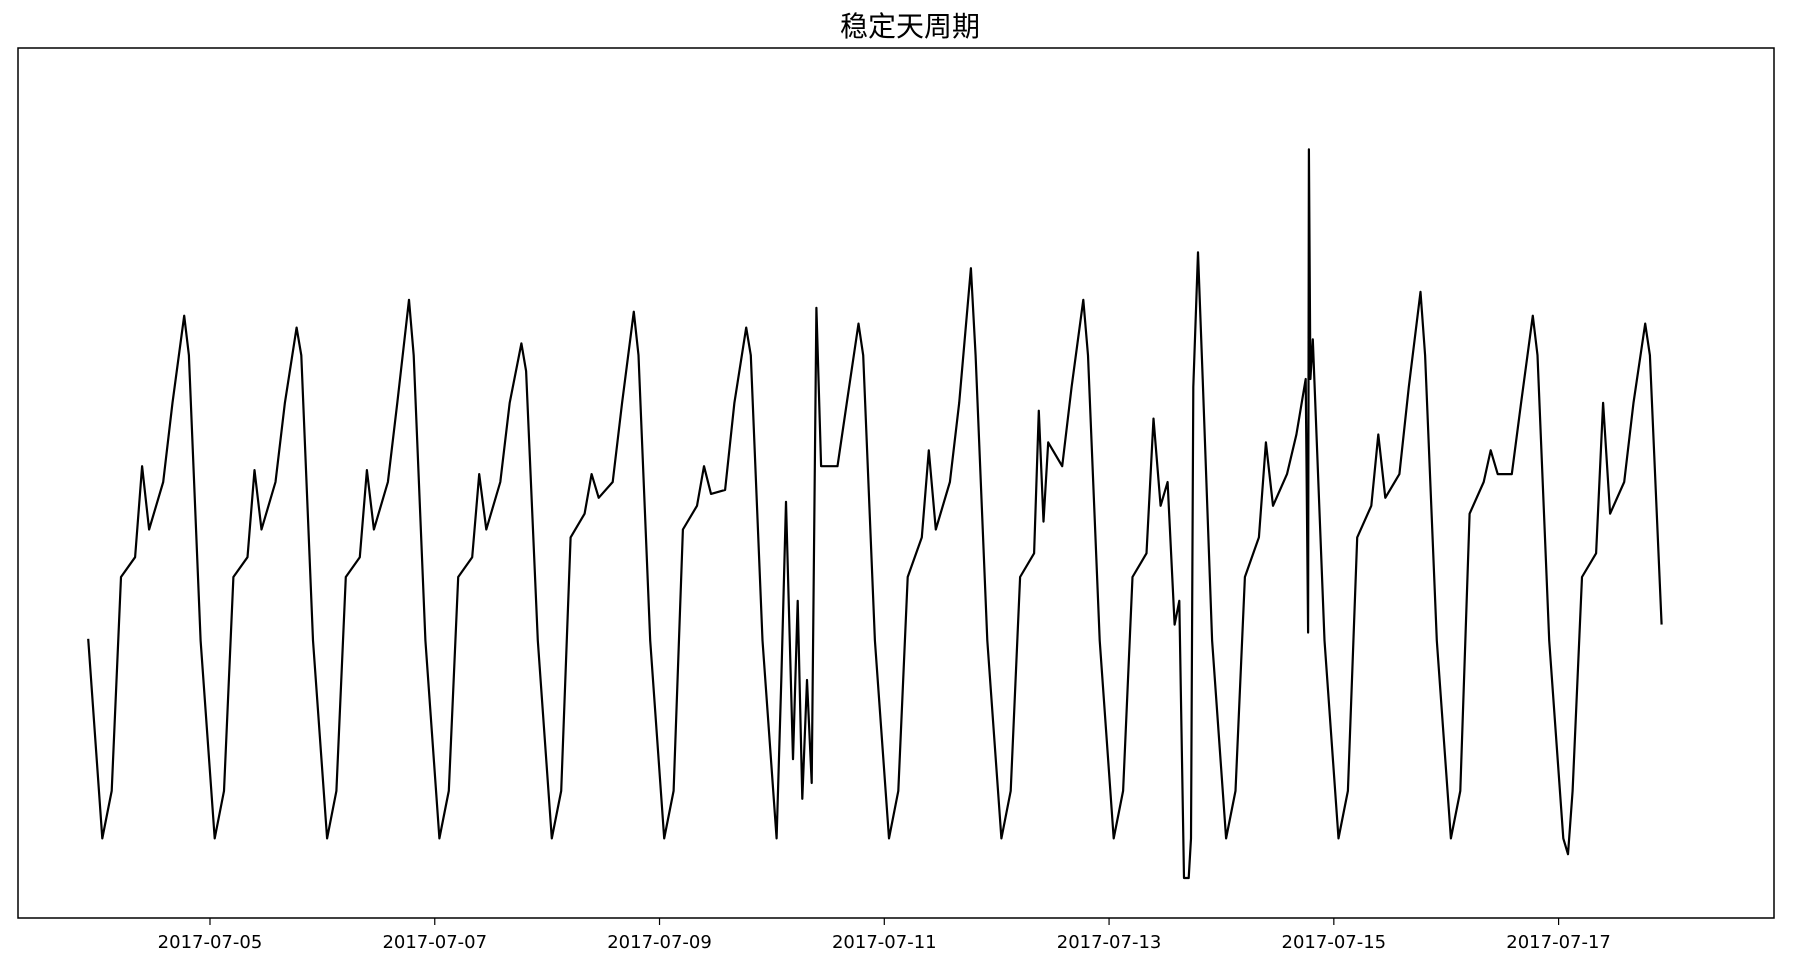 The image size is (1820, 964). Describe the element at coordinates (434, 942) in the screenshot. I see `x-tick-label: 2017-07-07` at that location.